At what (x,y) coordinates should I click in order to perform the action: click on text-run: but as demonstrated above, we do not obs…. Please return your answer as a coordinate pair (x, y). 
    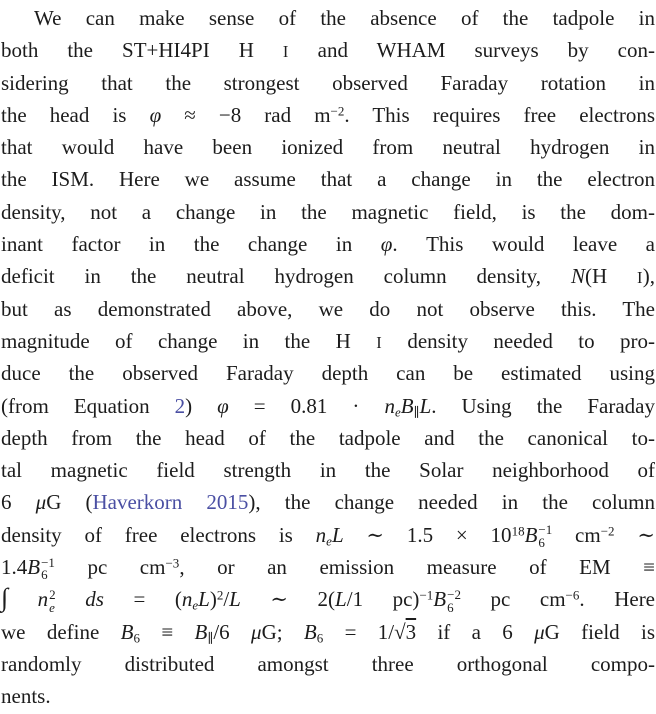
    Looking at the image, I should click on (328, 308).